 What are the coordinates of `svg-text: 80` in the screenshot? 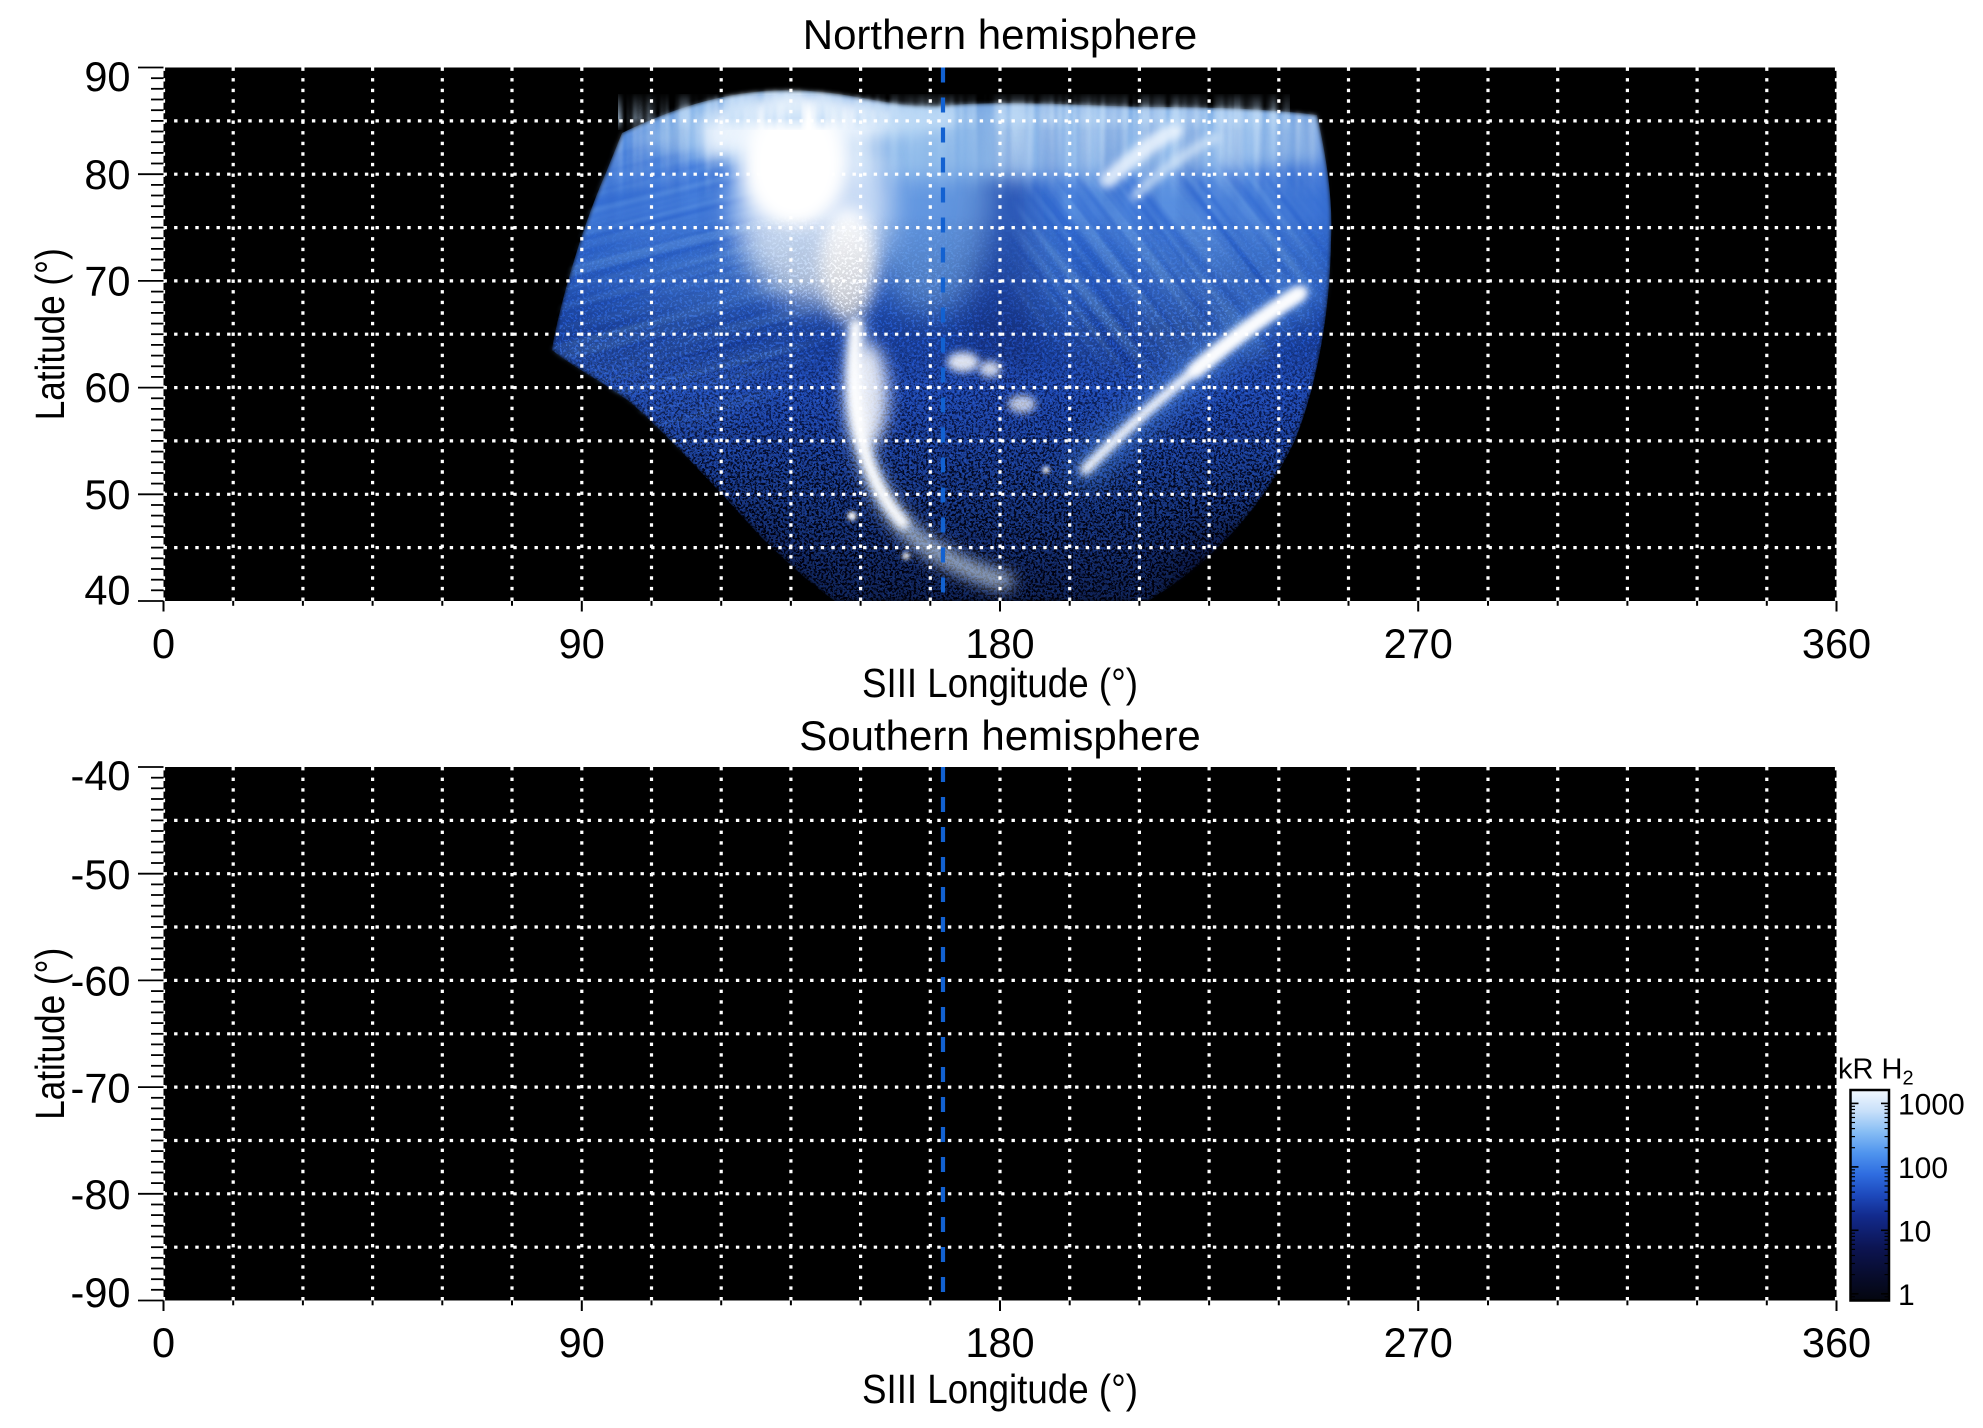 It's located at (107, 174).